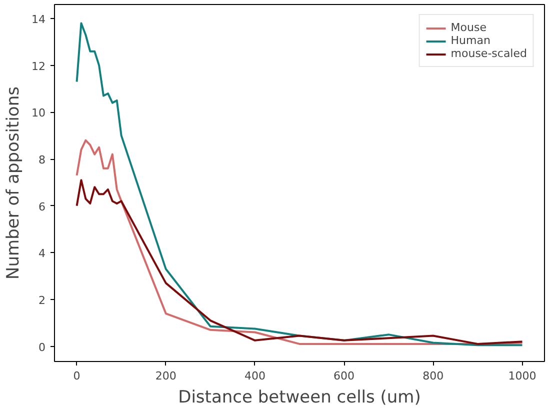 The width and height of the screenshot is (548, 410). I want to click on x-tick-label: 400, so click(255, 376).